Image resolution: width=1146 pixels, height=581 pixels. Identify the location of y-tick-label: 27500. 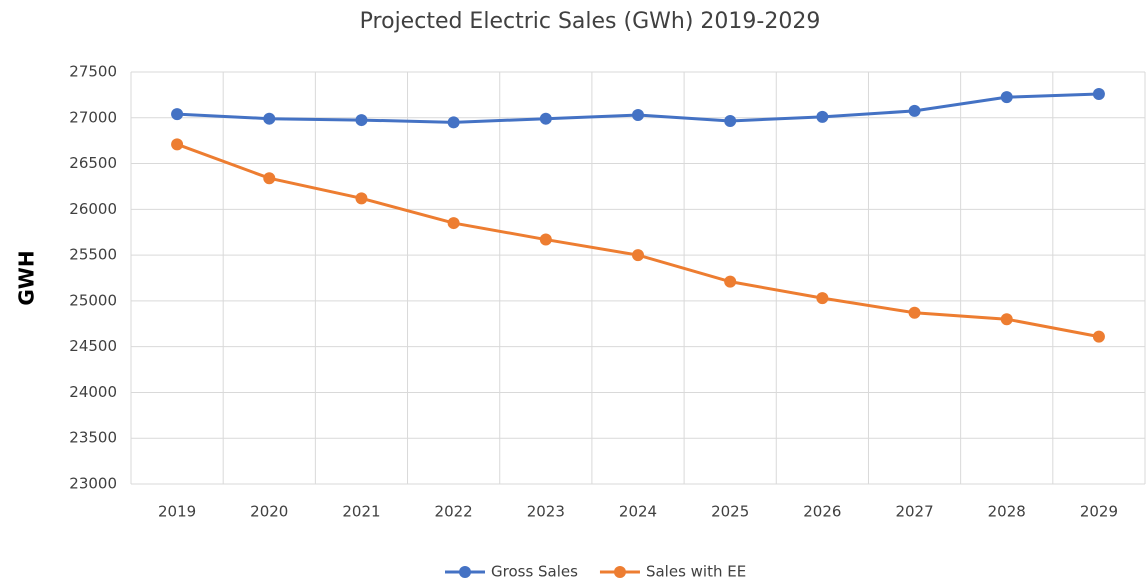
(93, 72).